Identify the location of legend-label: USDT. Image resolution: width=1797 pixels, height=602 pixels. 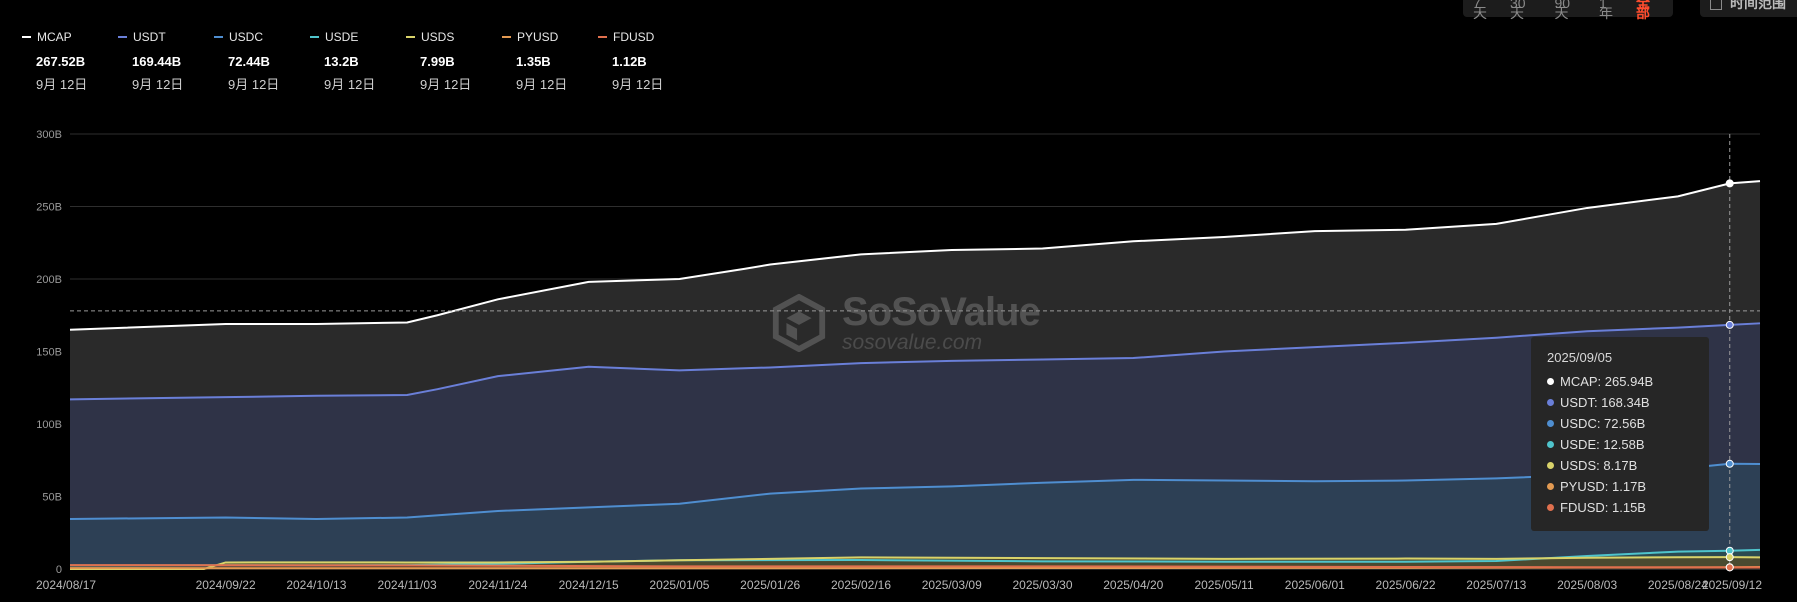
(149, 37).